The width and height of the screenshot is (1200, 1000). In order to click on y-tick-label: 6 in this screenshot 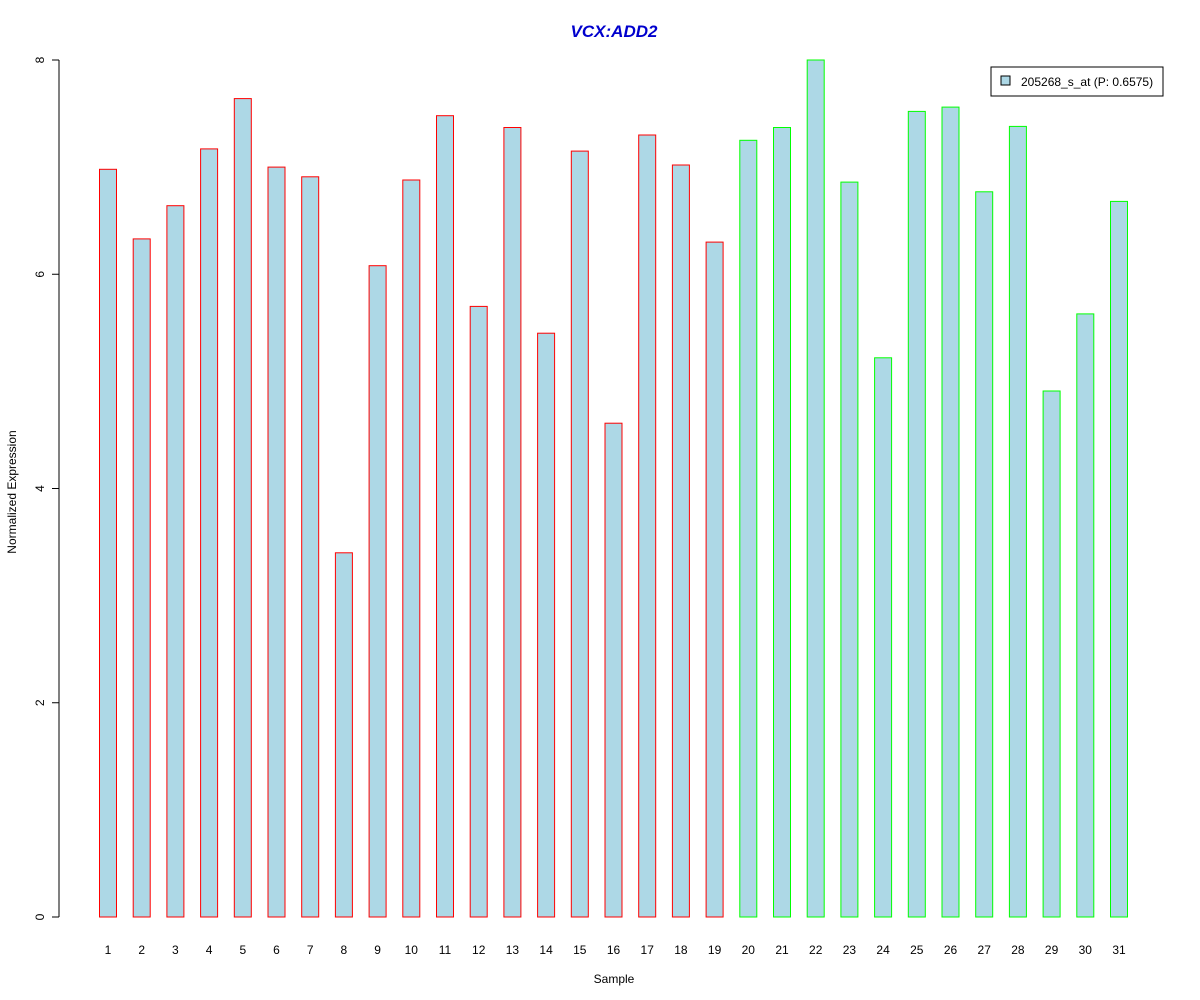, I will do `click(40, 274)`.